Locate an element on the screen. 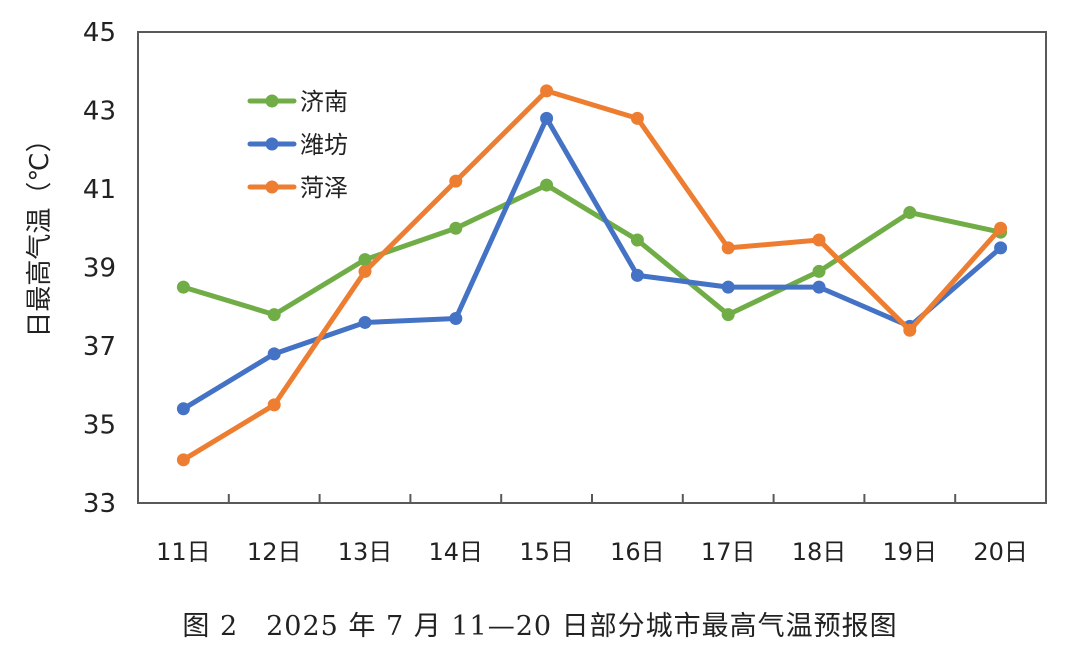  x-tick-label: 11日 is located at coordinates (183, 552).